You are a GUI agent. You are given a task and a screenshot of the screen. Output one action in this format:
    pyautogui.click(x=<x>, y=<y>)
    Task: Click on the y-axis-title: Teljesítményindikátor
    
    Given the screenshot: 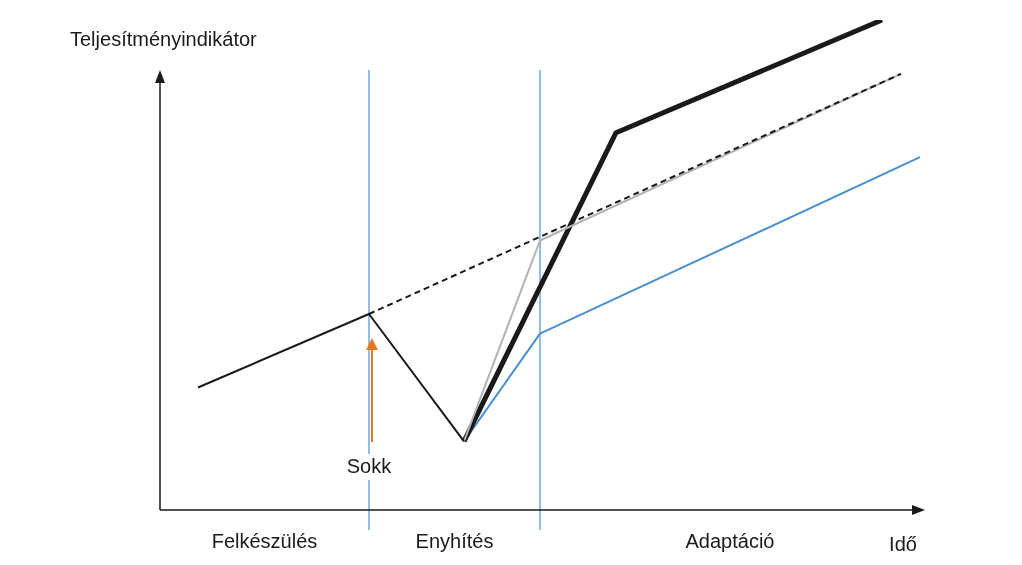 What is the action you would take?
    pyautogui.click(x=164, y=38)
    